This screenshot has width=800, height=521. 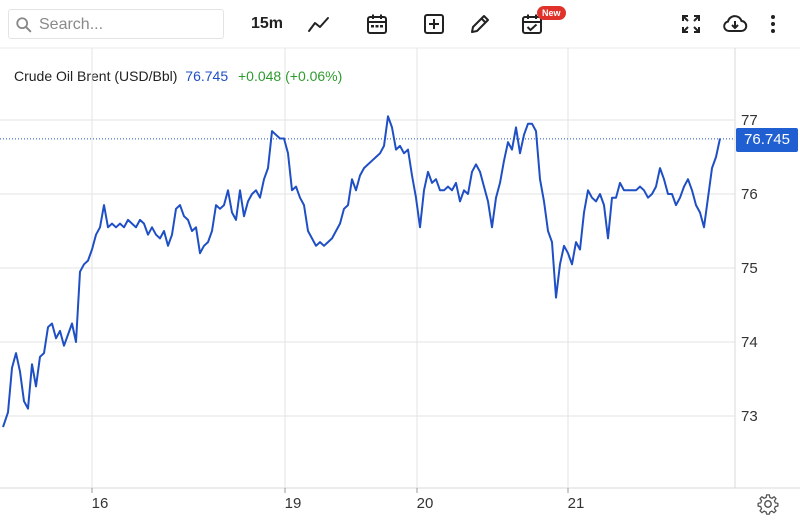 I want to click on more-button, so click(x=773, y=24).